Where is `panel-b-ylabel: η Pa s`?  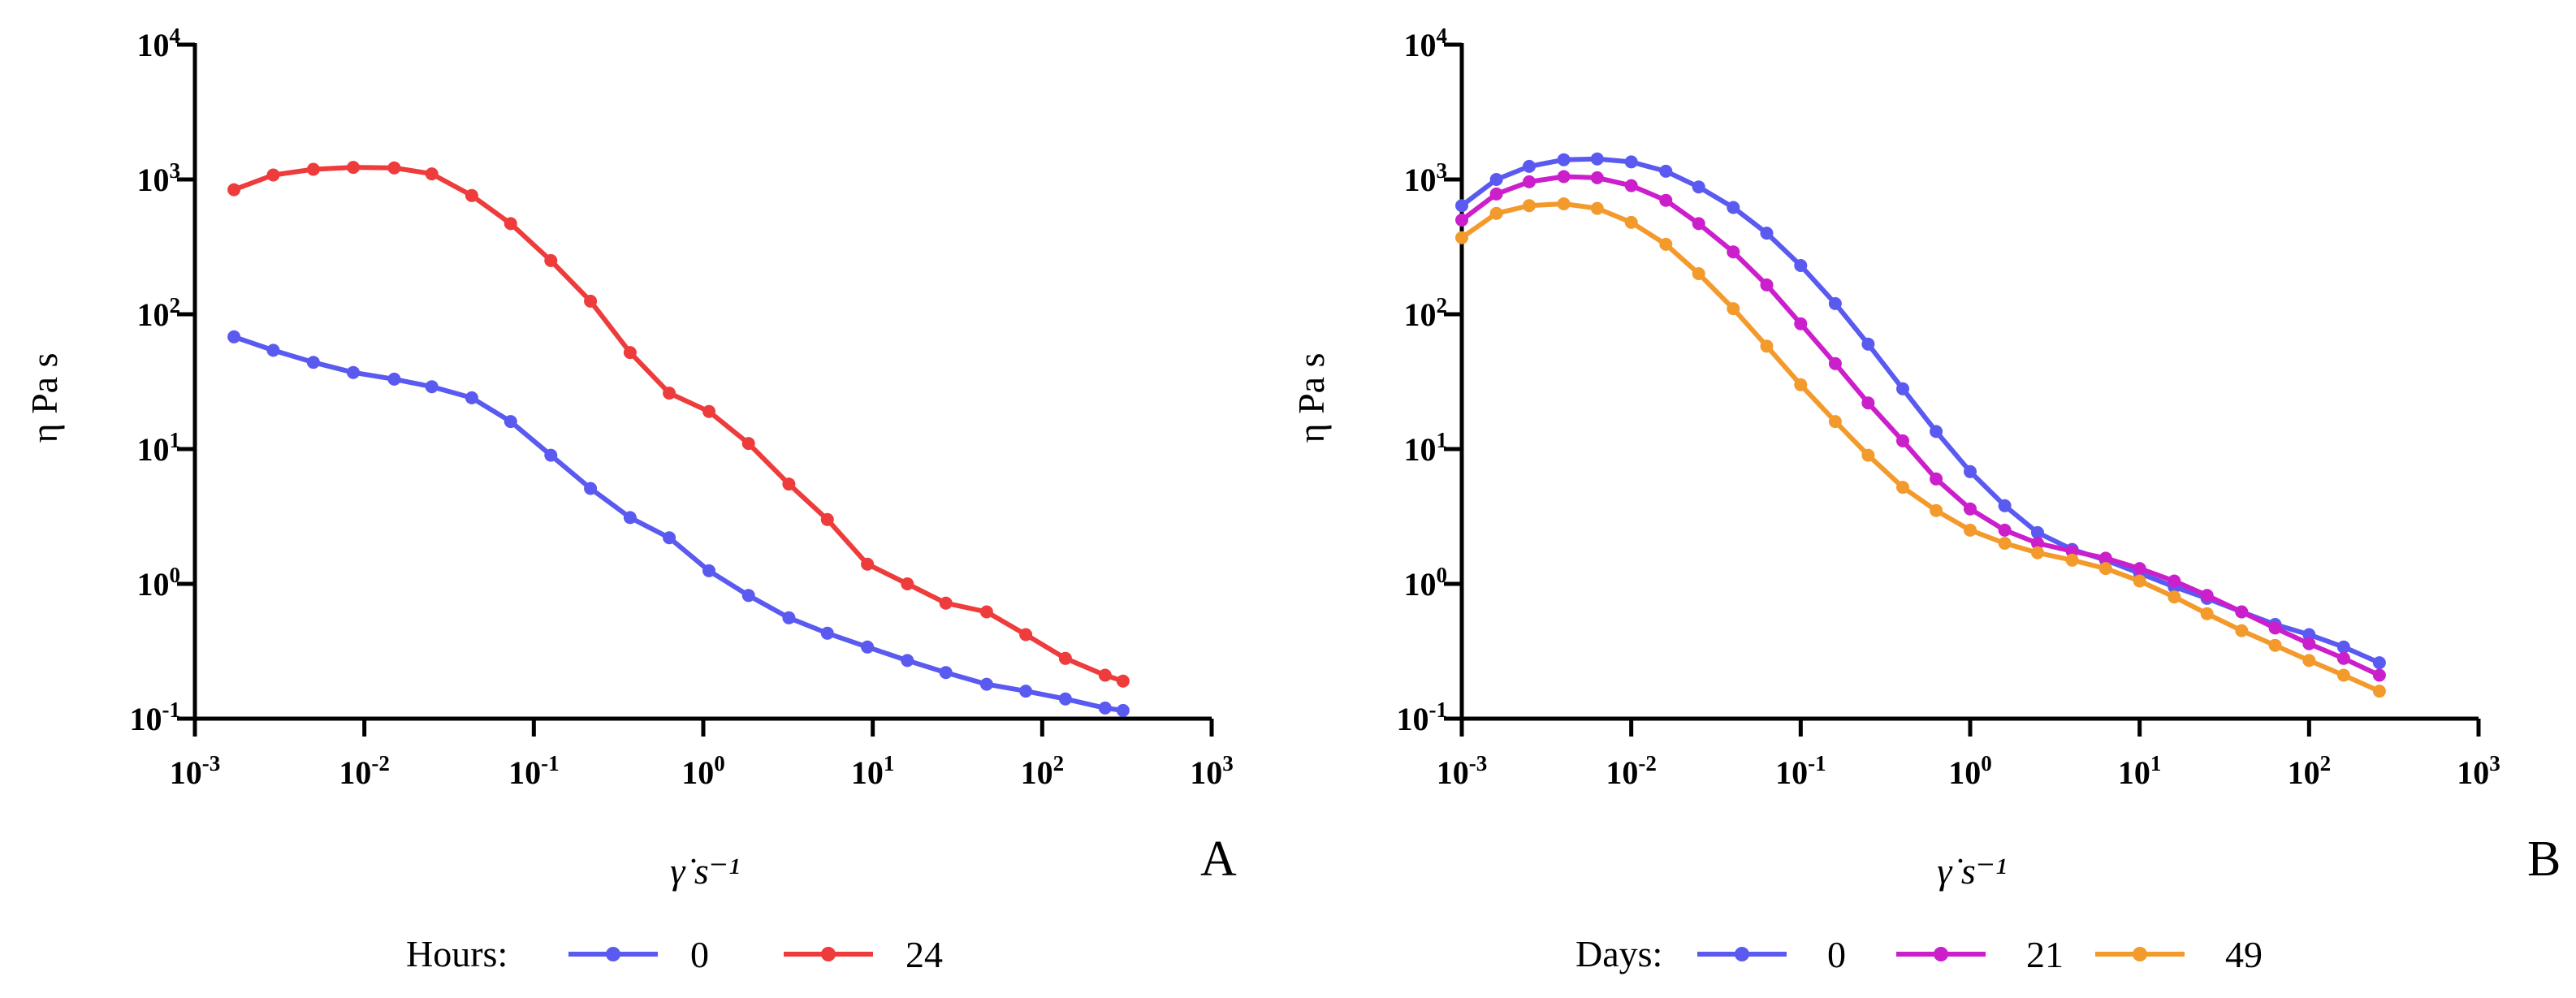
panel-b-ylabel: η Pa s is located at coordinates (1311, 398).